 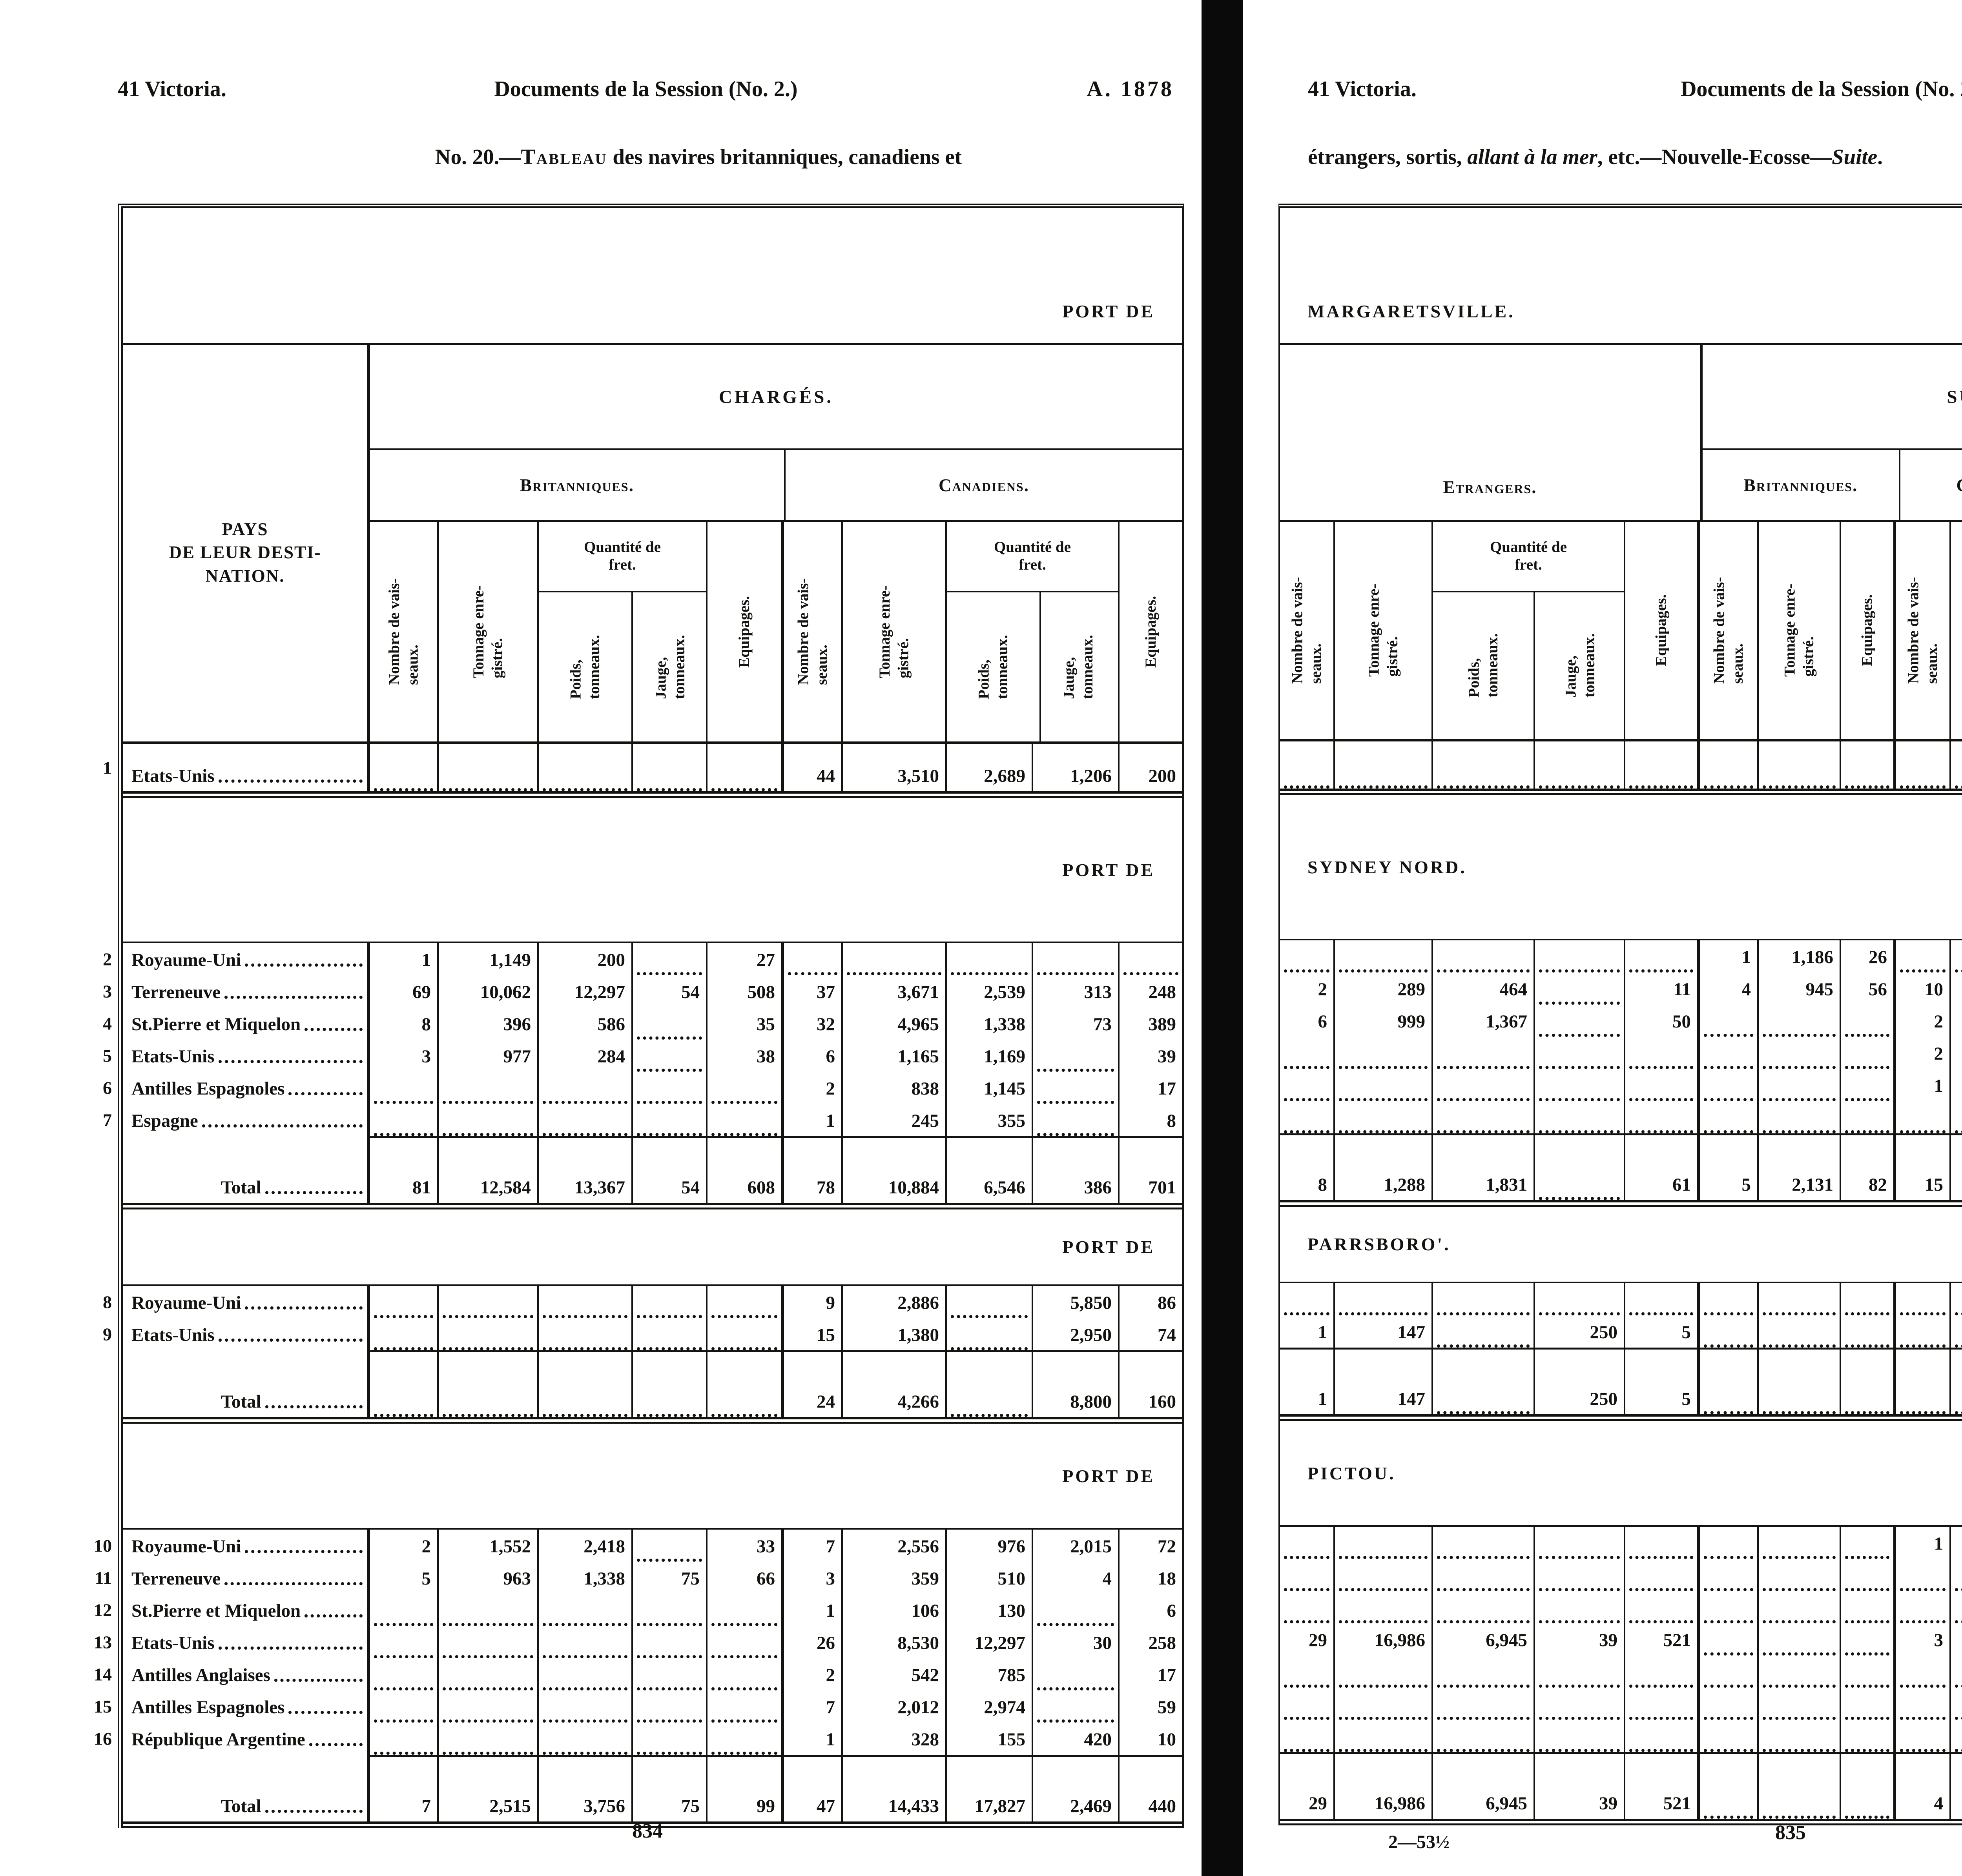 What do you see at coordinates (247, 543) in the screenshot?
I see `pays-column-header: PAYS DE LEUR DESTI- NATION.` at bounding box center [247, 543].